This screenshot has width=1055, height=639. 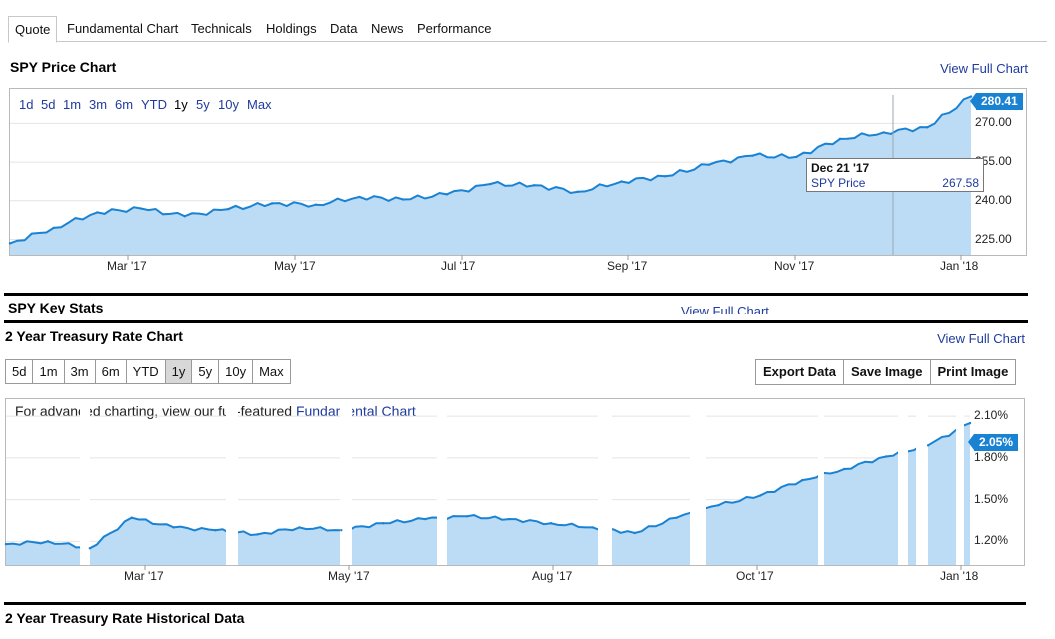 I want to click on range-max-button: Max, so click(x=271, y=371).